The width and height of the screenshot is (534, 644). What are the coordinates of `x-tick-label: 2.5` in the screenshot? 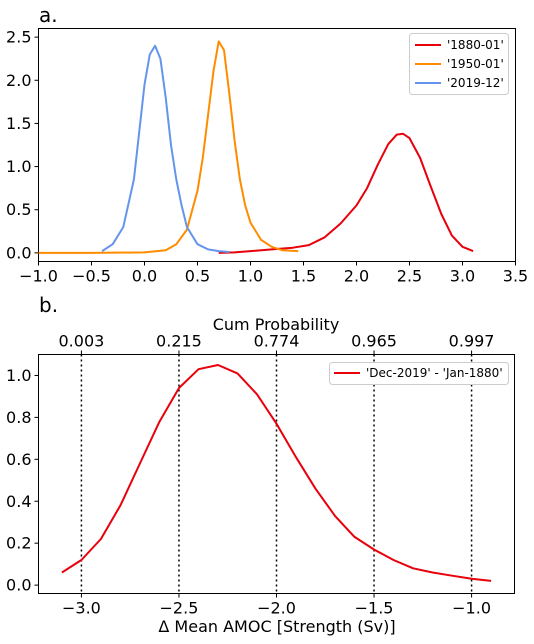 It's located at (409, 276).